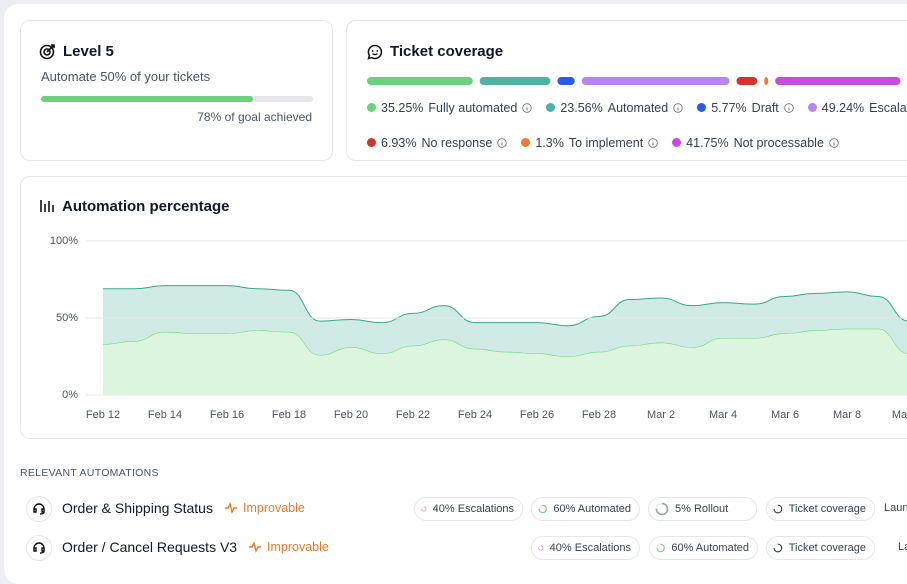 This screenshot has width=907, height=584. I want to click on x-tick-label: Feb 22, so click(413, 415).